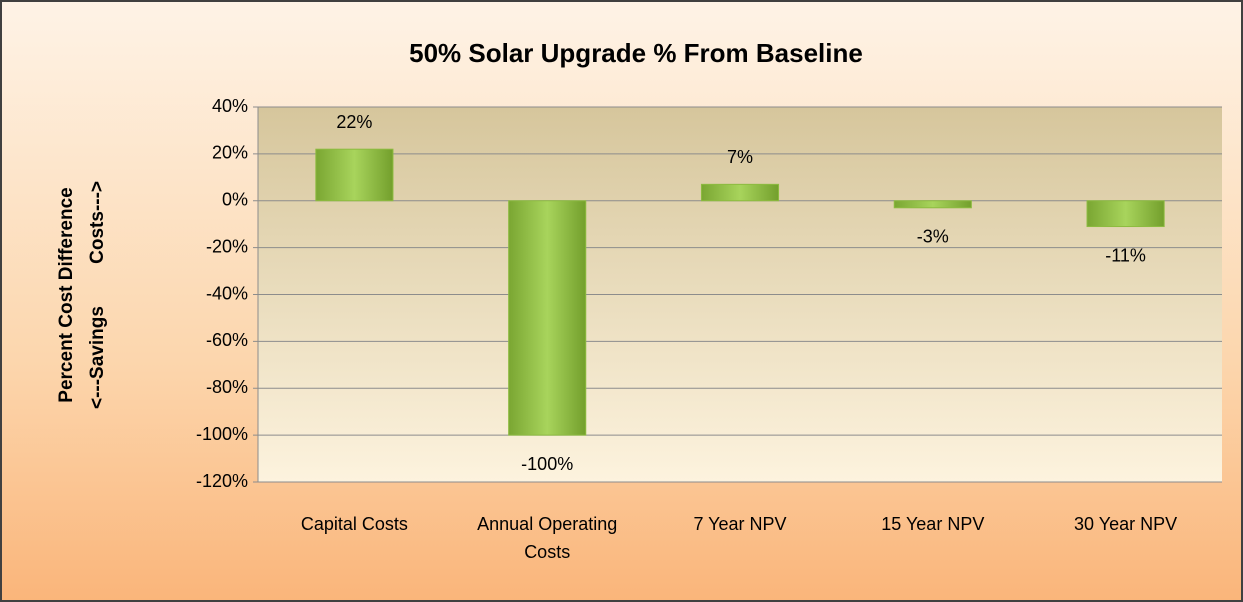 This screenshot has height=602, width=1243. What do you see at coordinates (66, 294) in the screenshot?
I see `y-axis-label: Percent Cost Difference` at bounding box center [66, 294].